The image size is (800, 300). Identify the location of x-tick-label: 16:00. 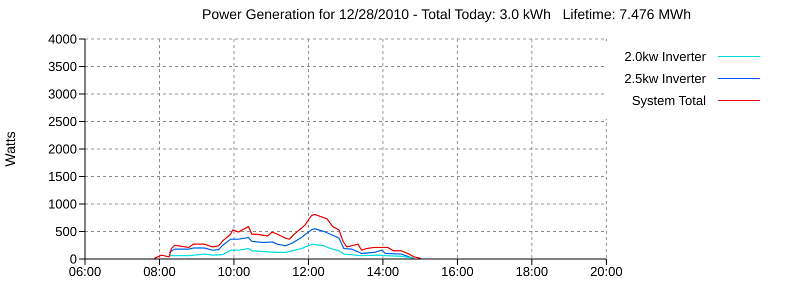
(457, 272).